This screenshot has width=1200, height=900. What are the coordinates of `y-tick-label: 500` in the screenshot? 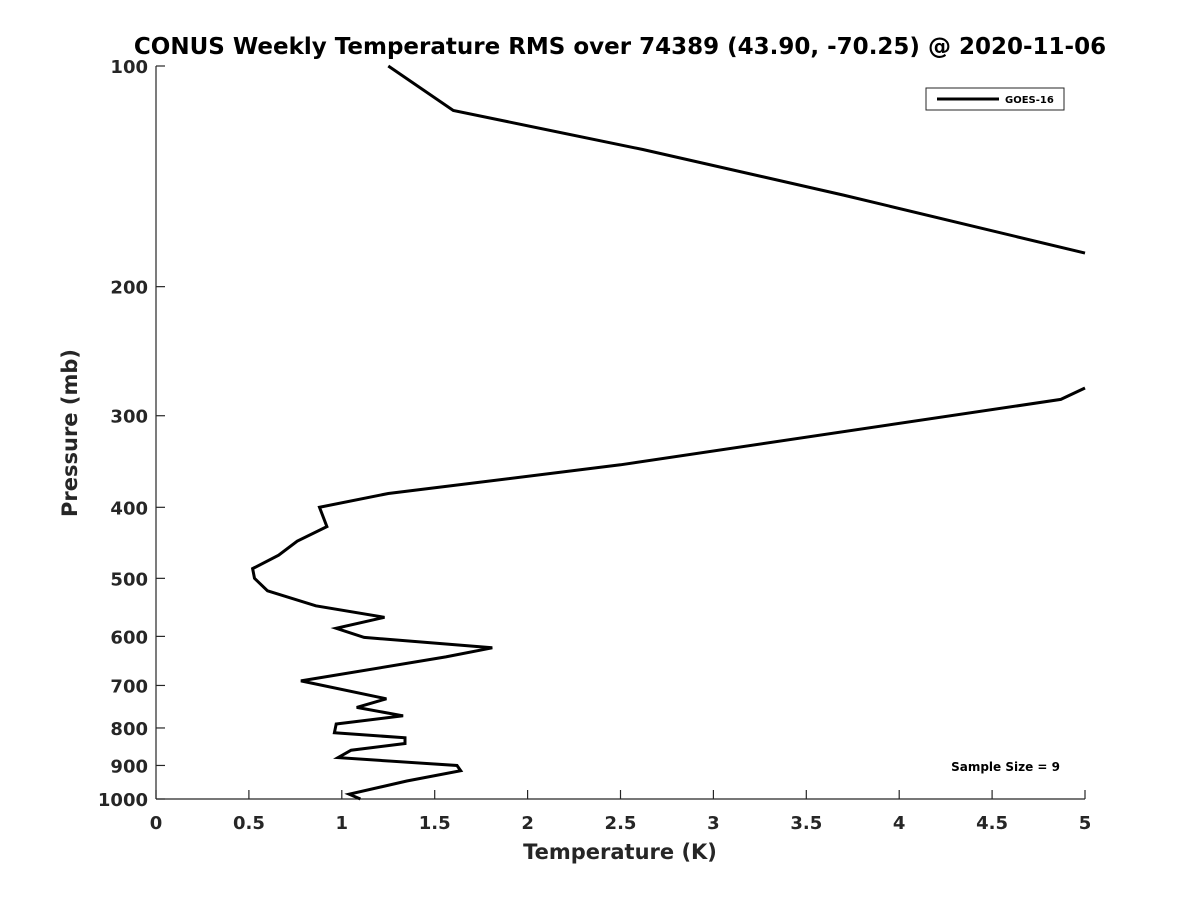 It's located at (129, 579).